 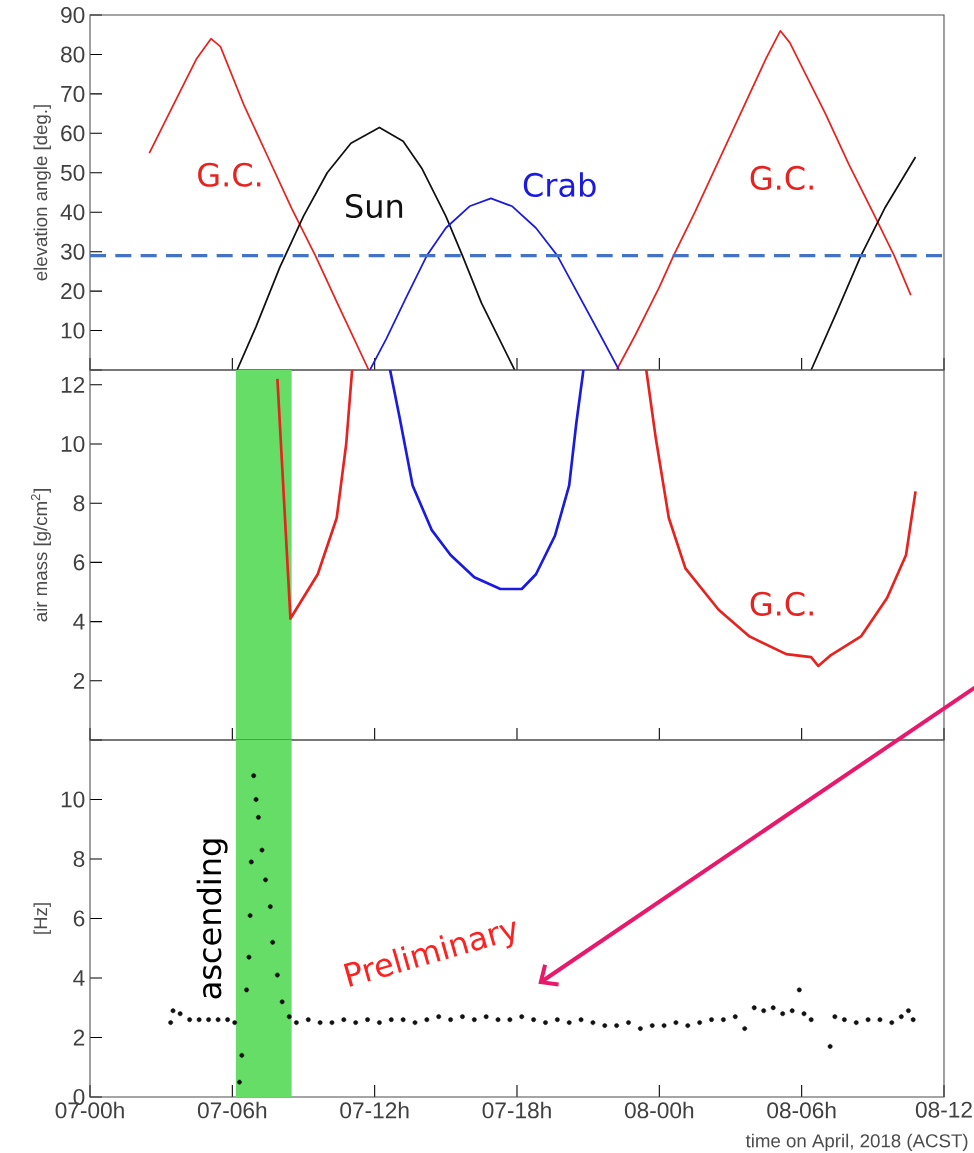 I want to click on y-axis-title: air mass [g/cm$^{2}$], so click(x=40, y=555).